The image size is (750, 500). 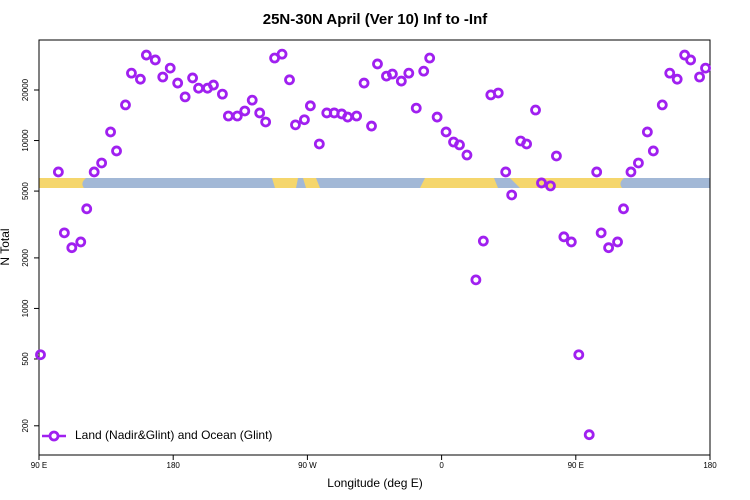 I want to click on y-tick-label: 500, so click(x=25, y=359).